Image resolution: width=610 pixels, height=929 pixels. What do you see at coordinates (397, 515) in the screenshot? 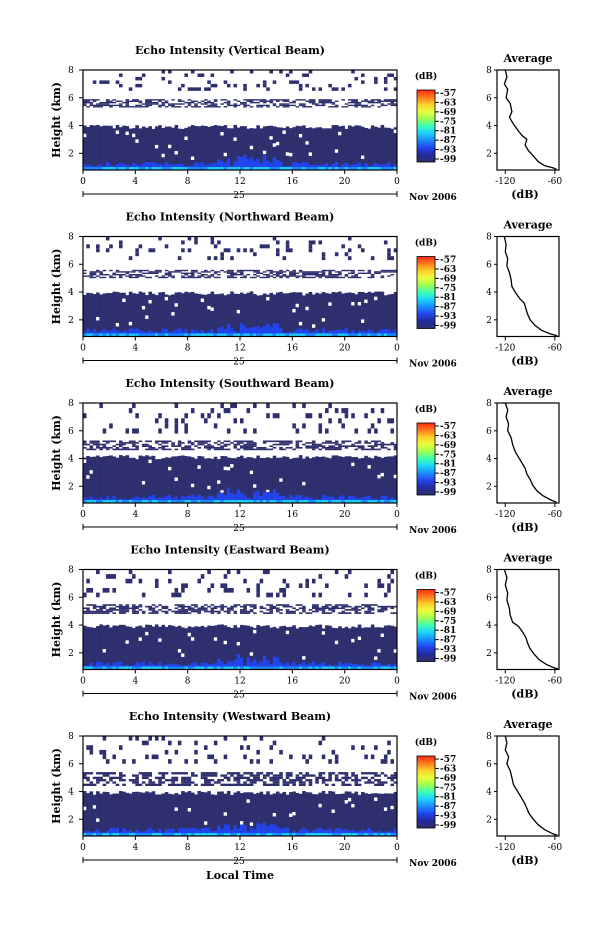
I see `x-tick-label: 0` at bounding box center [397, 515].